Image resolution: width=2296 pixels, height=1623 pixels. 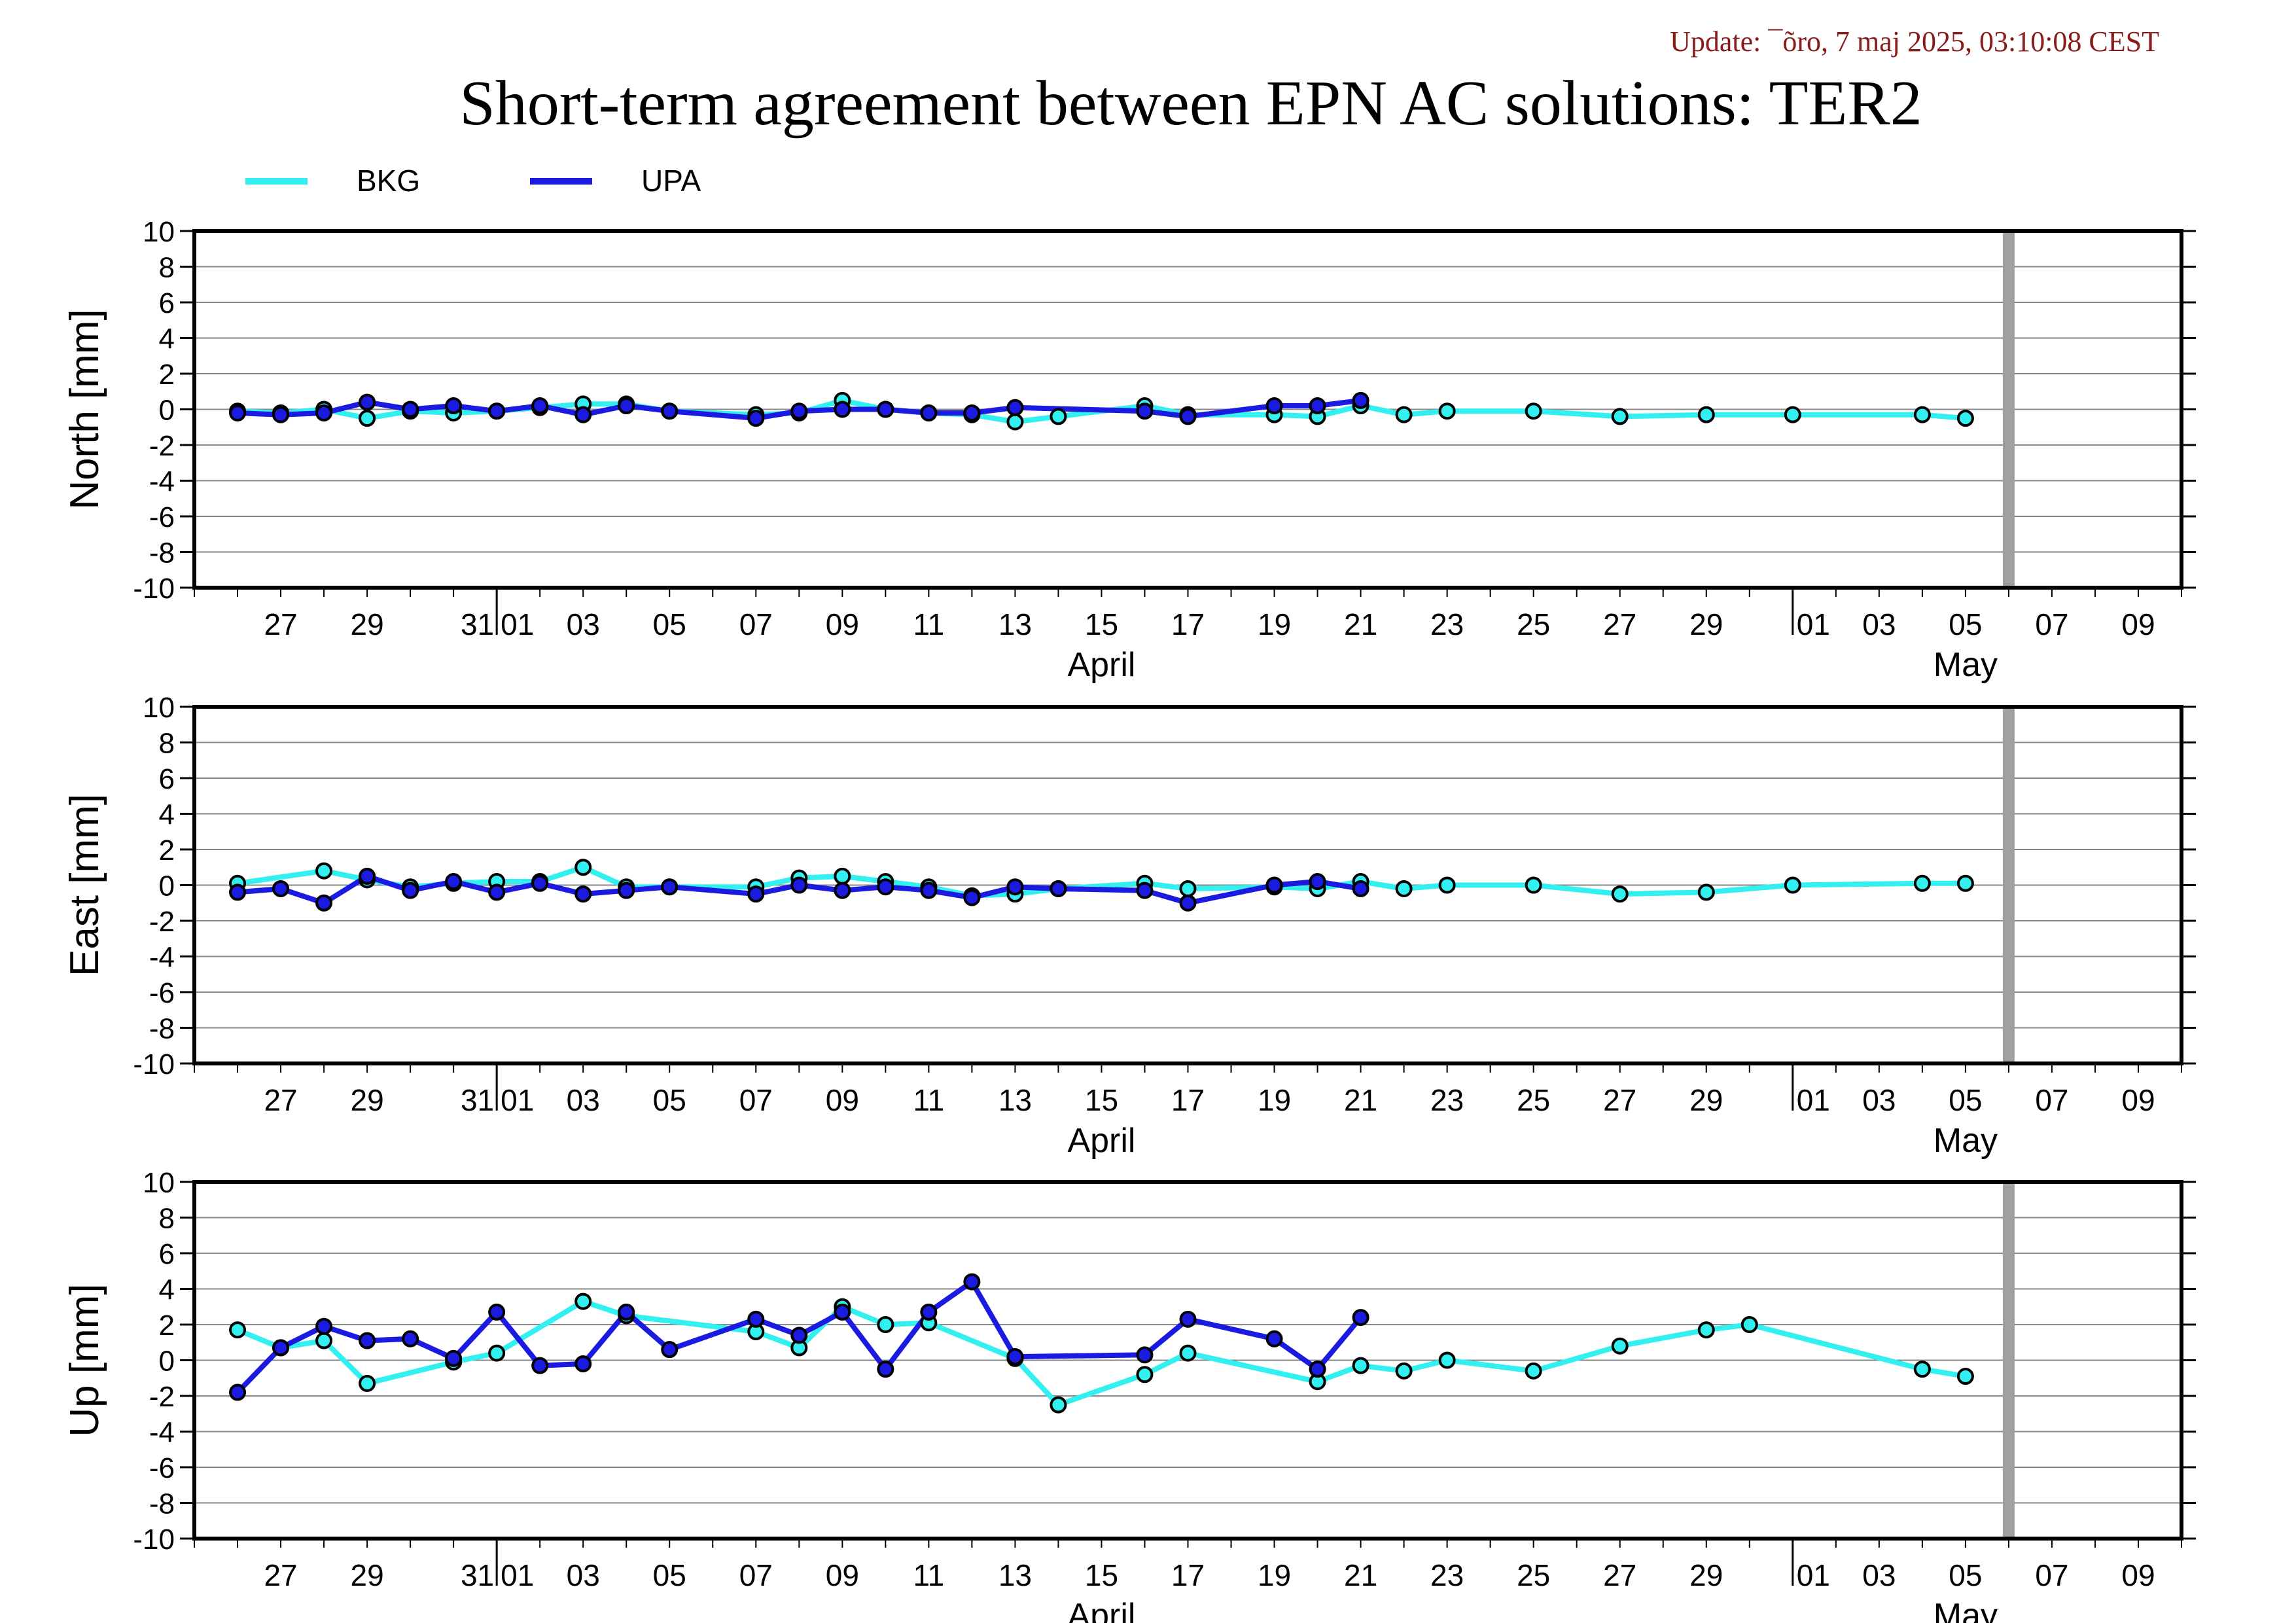 I want to click on y-tick-label: 2, so click(x=167, y=375).